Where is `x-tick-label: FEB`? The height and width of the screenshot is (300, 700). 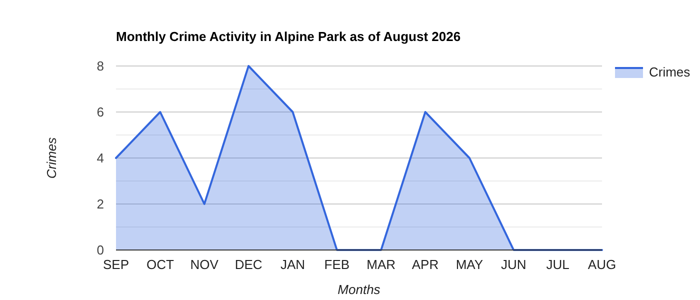 x-tick-label: FEB is located at coordinates (337, 264).